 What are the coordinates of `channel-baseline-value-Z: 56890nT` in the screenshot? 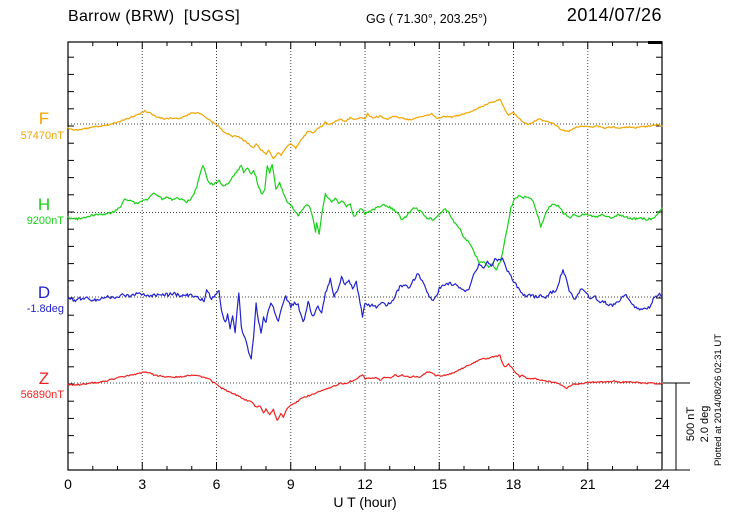 It's located at (42, 395).